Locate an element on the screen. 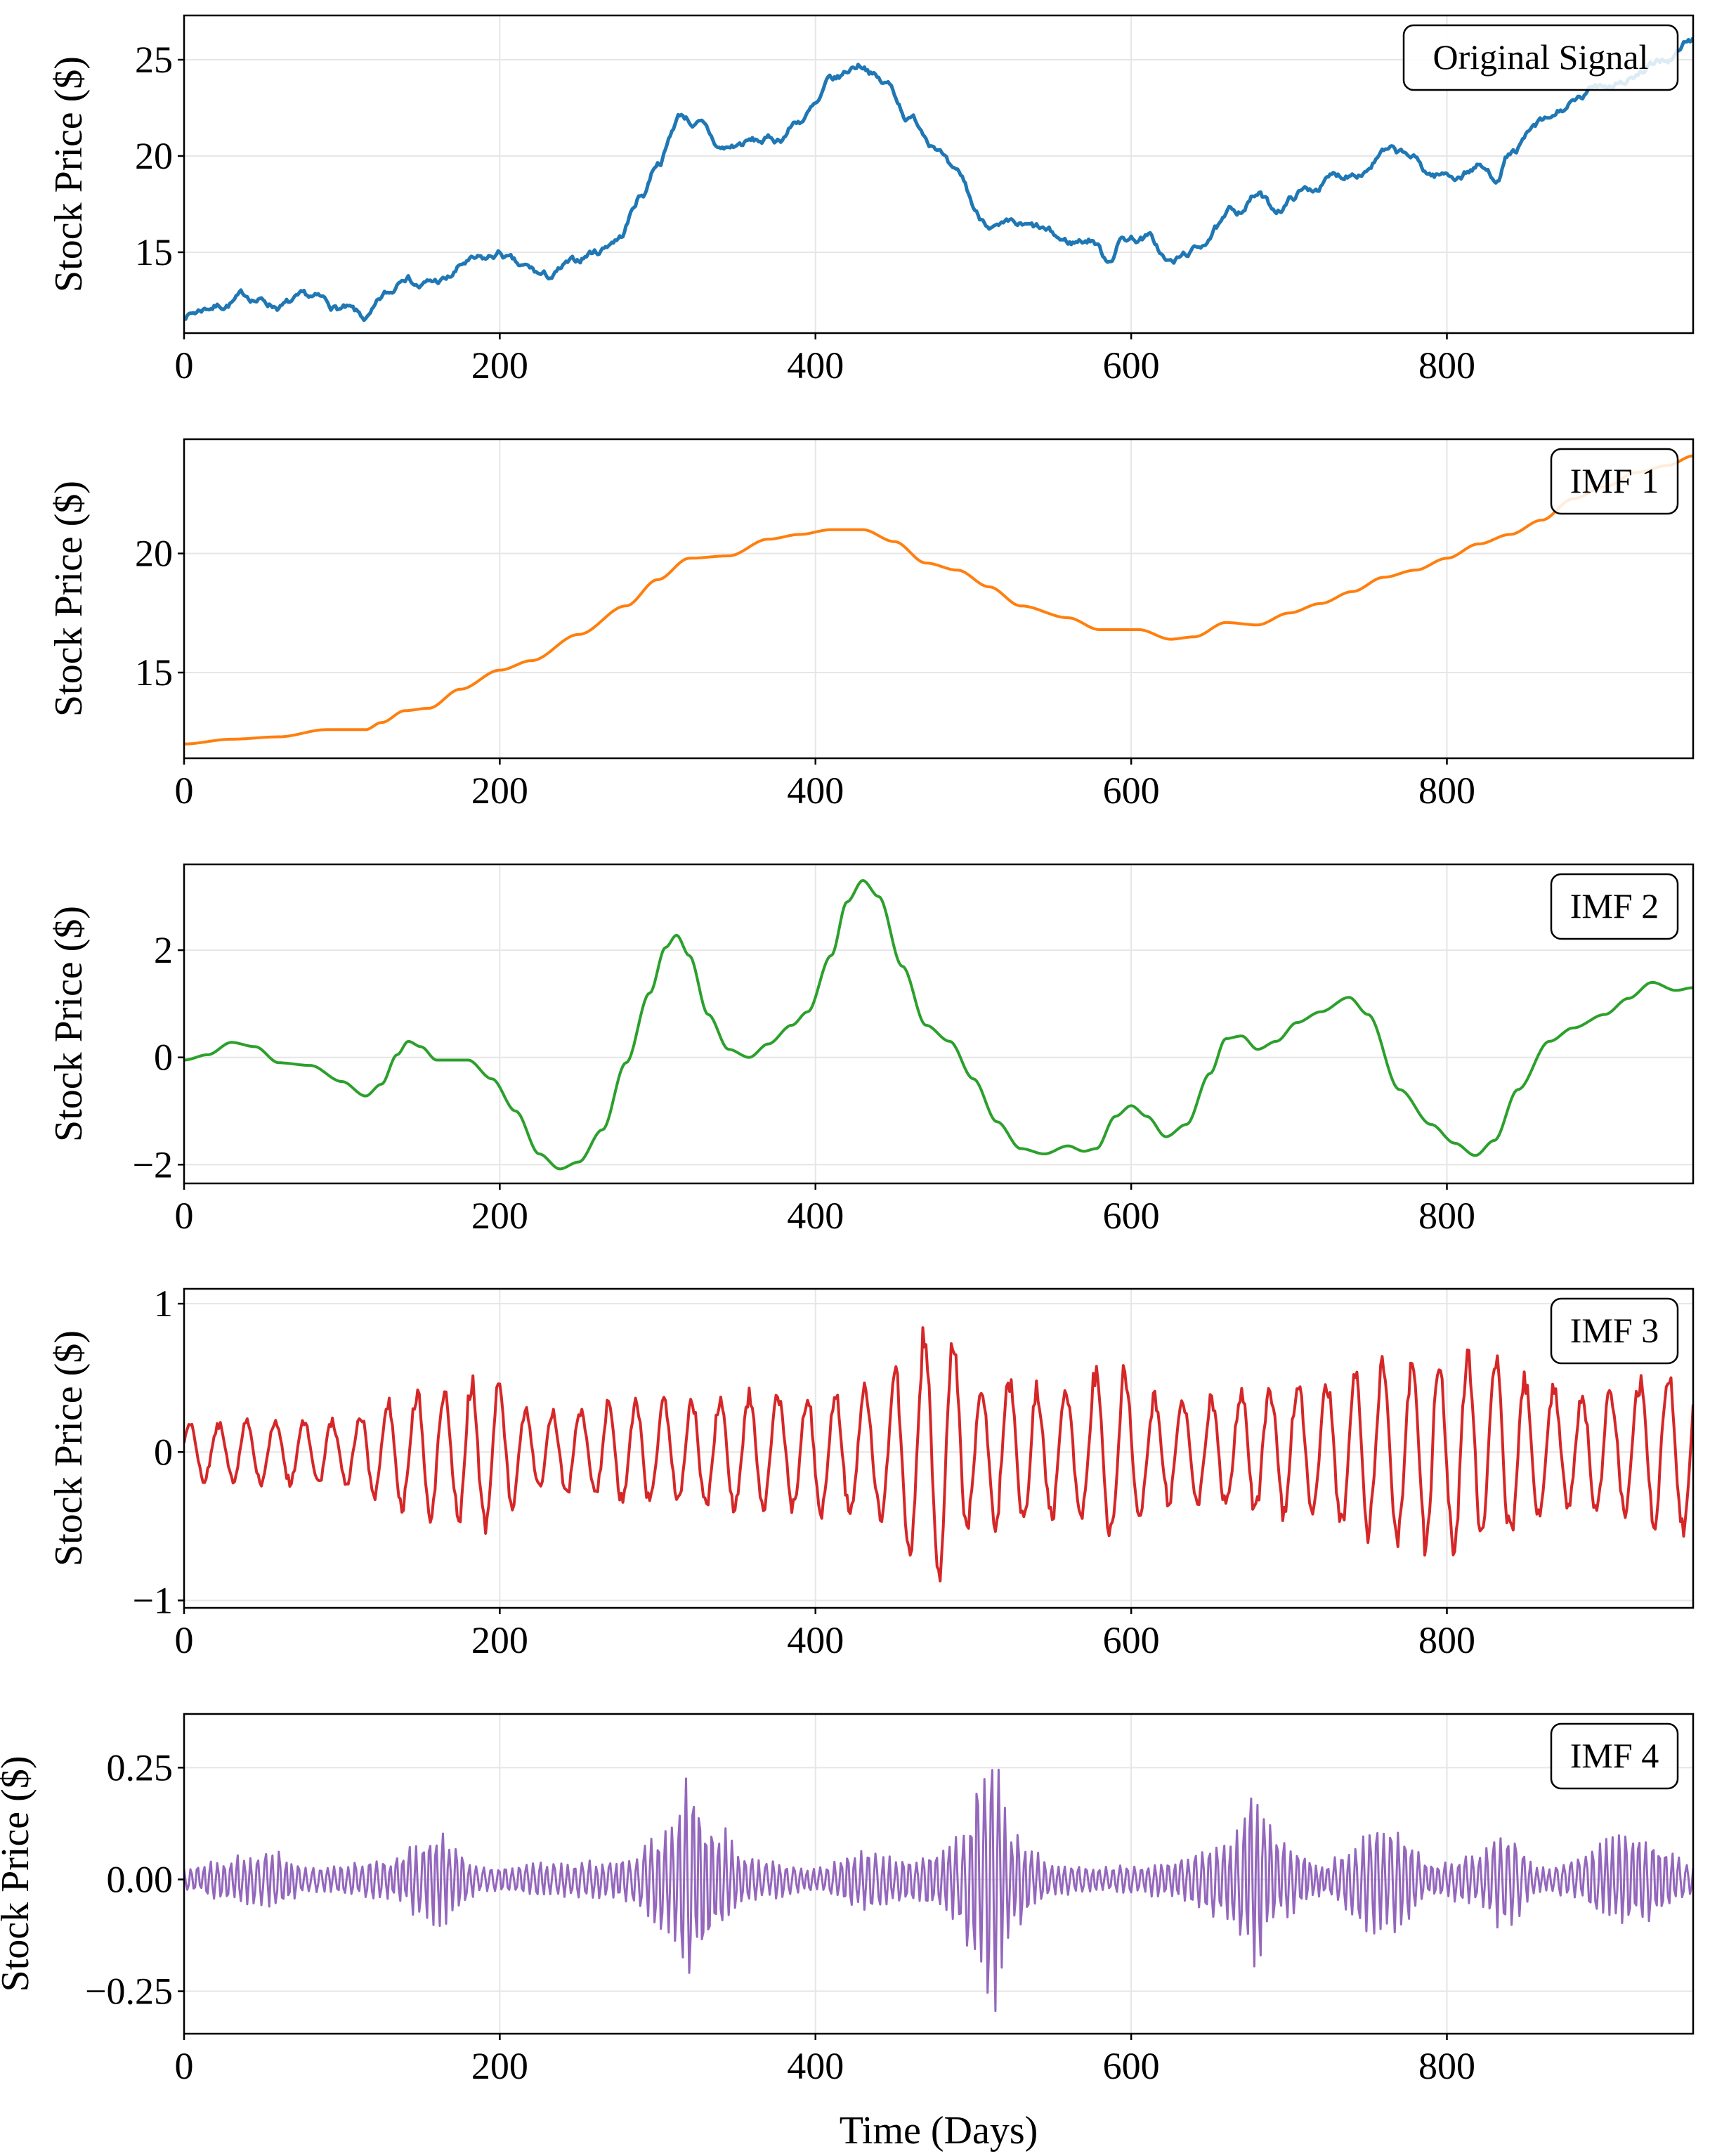  legend-label: IMF 1 is located at coordinates (1614, 480).